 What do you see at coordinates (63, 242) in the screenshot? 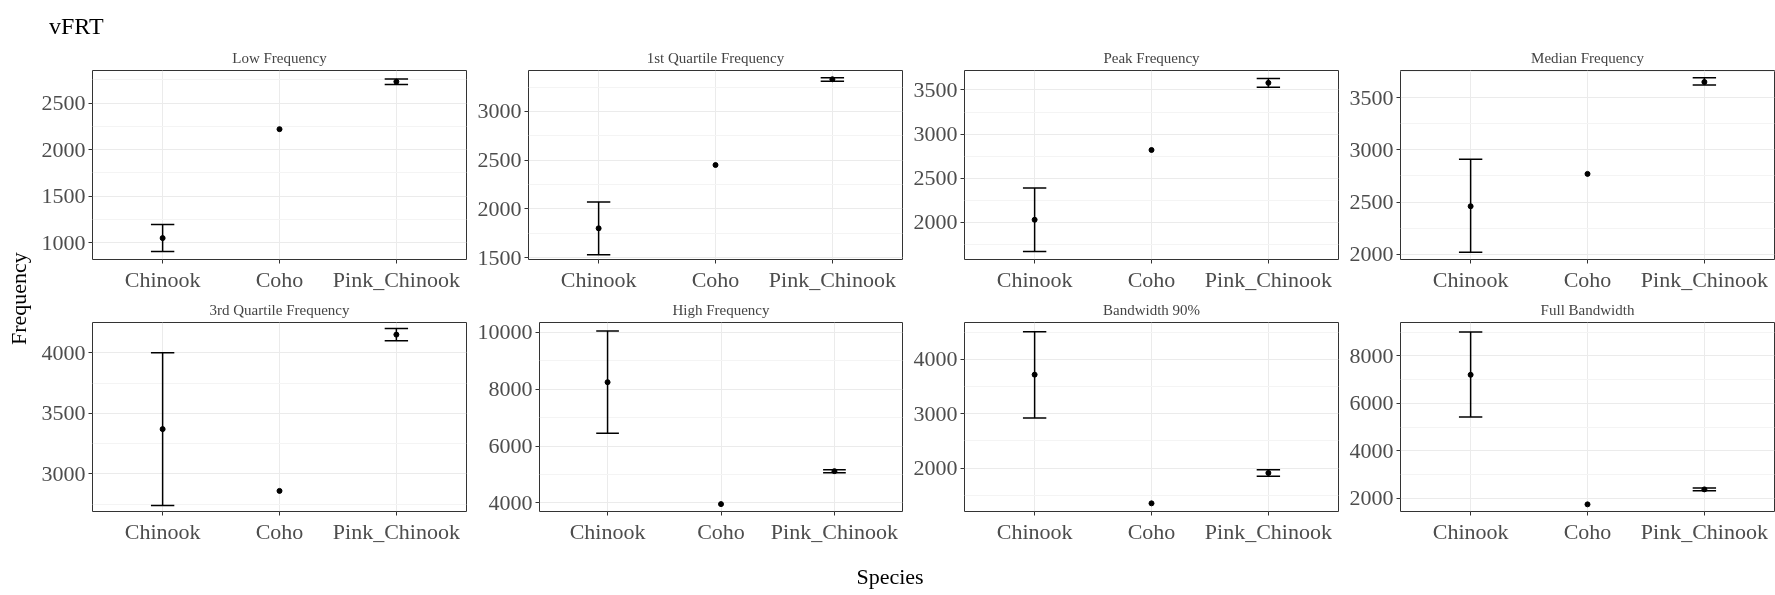
I see `y-tick-label: 1000` at bounding box center [63, 242].